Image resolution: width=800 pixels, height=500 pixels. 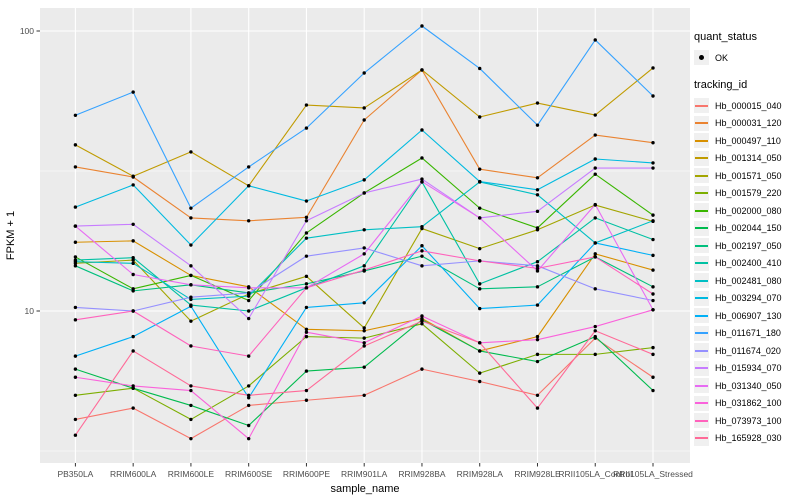 What do you see at coordinates (748, 105) in the screenshot?
I see `legend-label: Hb_000015_040` at bounding box center [748, 105].